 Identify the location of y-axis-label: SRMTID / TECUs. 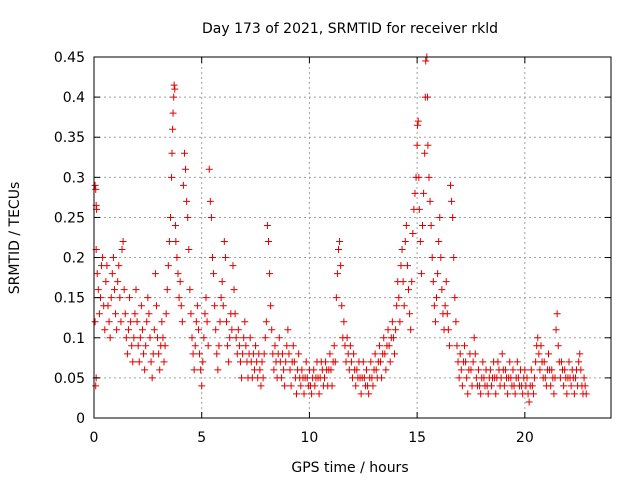
(15, 238).